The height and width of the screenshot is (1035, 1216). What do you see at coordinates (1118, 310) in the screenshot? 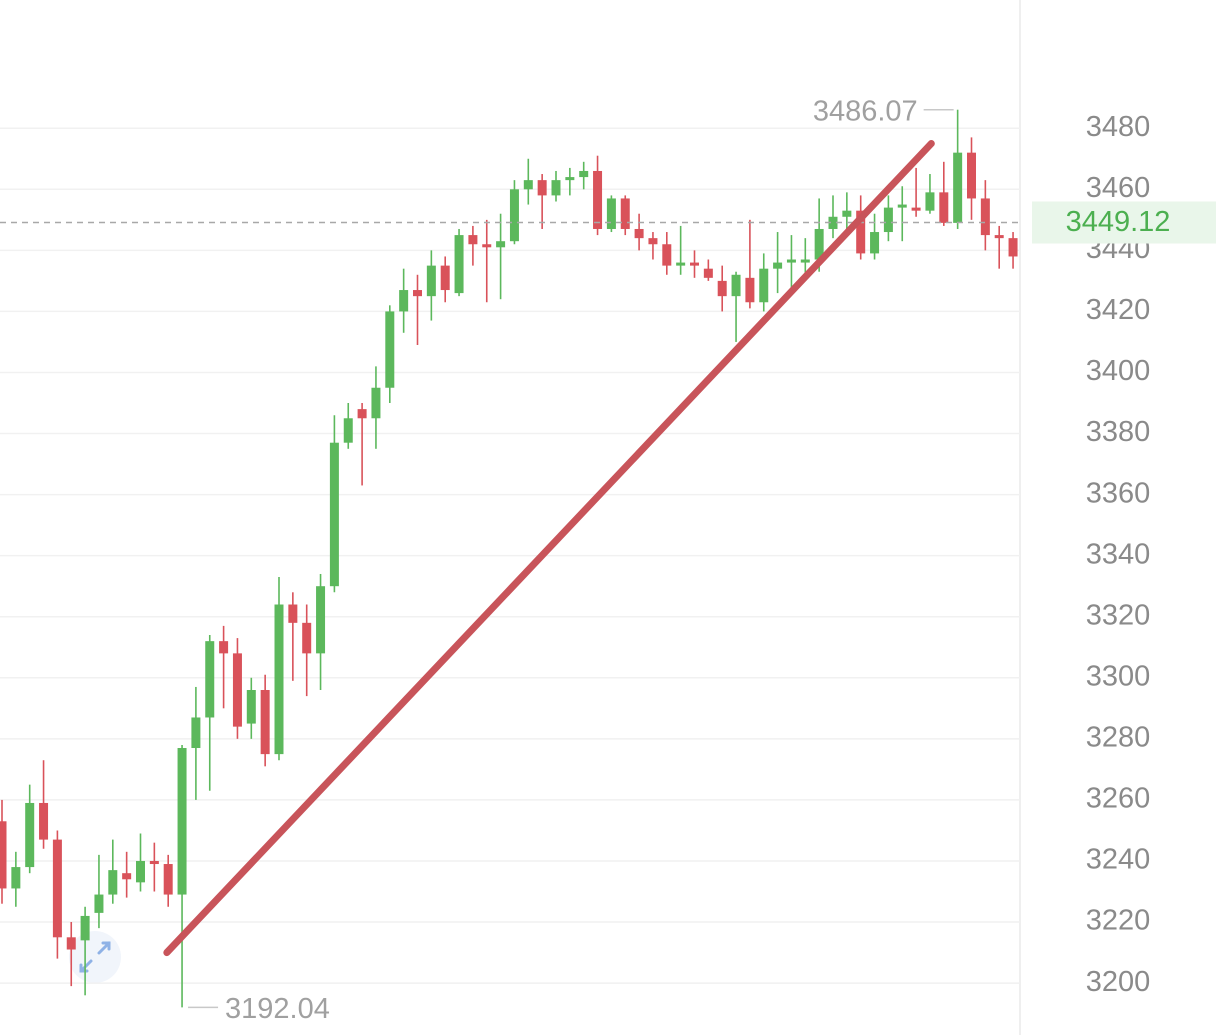
I see `y-tick-label: 3420` at bounding box center [1118, 310].